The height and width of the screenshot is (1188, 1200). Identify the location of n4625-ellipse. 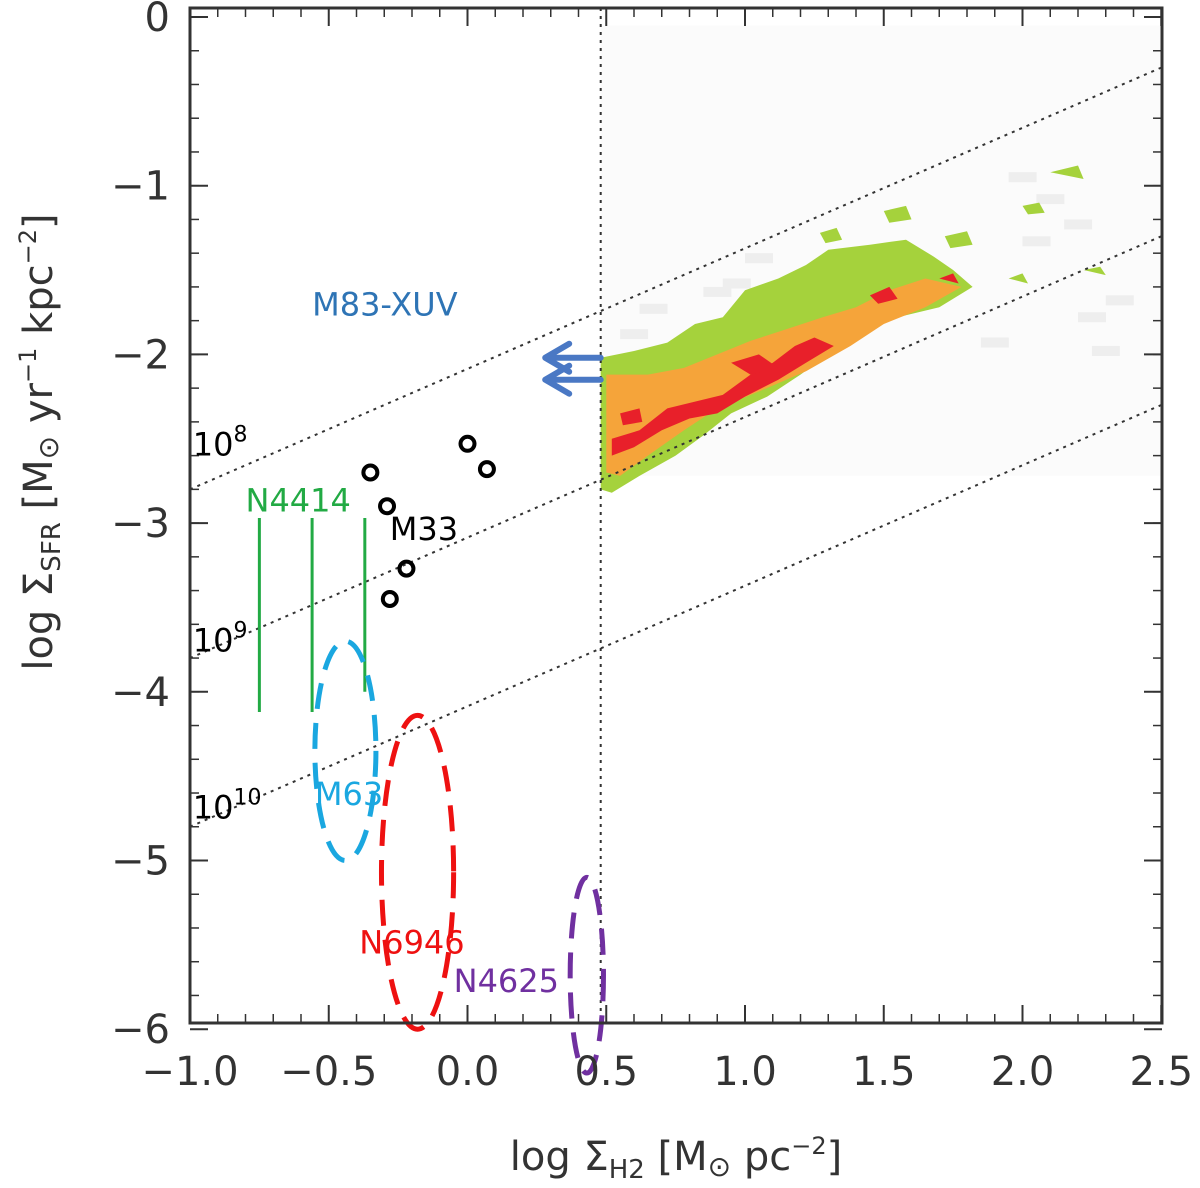
(586, 975).